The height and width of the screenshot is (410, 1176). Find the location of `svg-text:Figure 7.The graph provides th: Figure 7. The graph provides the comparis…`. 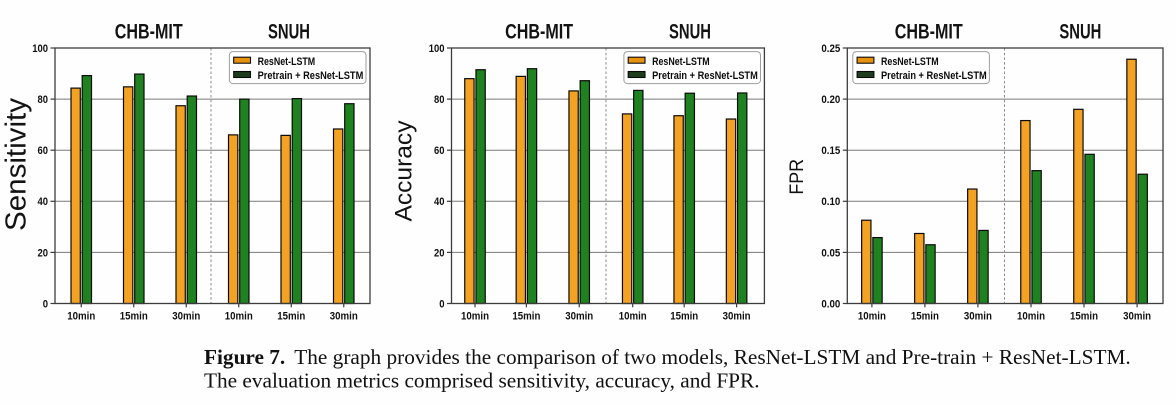

svg-text:Figure 7.The graph provides th: Figure 7. The graph provides the comparis… is located at coordinates (667, 357).